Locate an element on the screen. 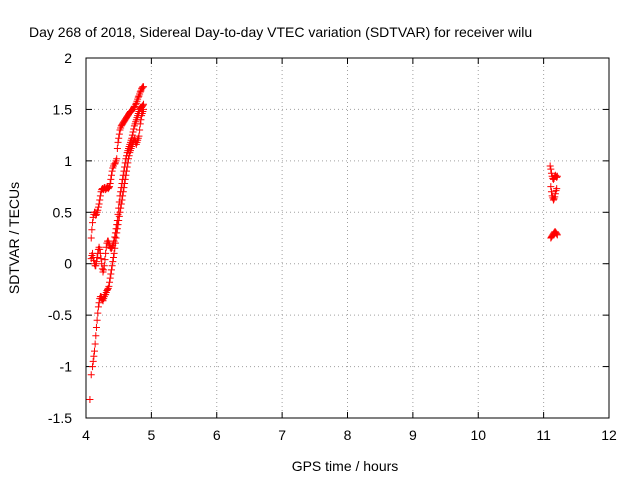 This screenshot has height=480, width=640. y-tick-label: -0.5 is located at coordinates (60, 315).